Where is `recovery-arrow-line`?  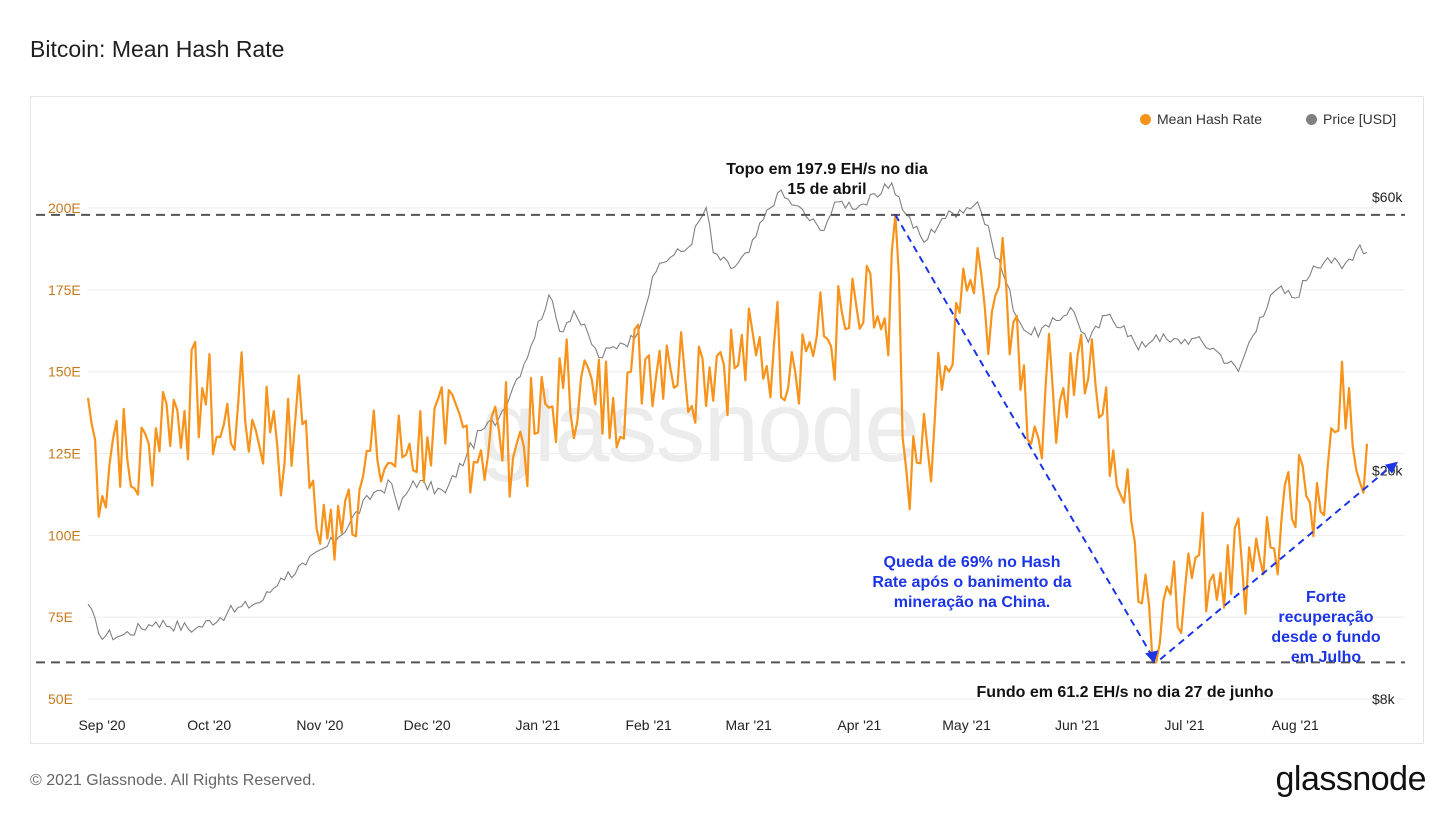
recovery-arrow-line is located at coordinates (1276, 562).